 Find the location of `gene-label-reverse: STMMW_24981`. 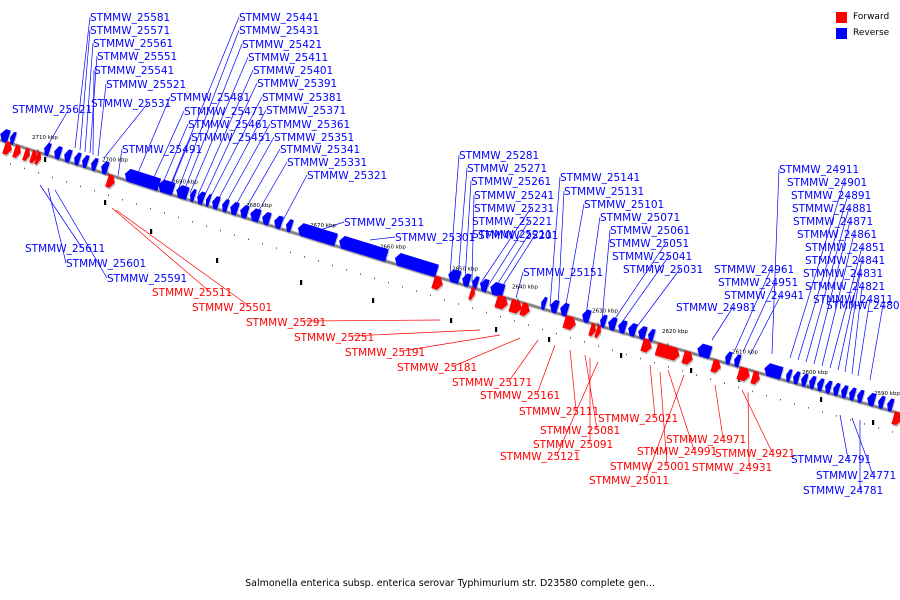

gene-label-reverse: STMMW_24981 is located at coordinates (716, 308).